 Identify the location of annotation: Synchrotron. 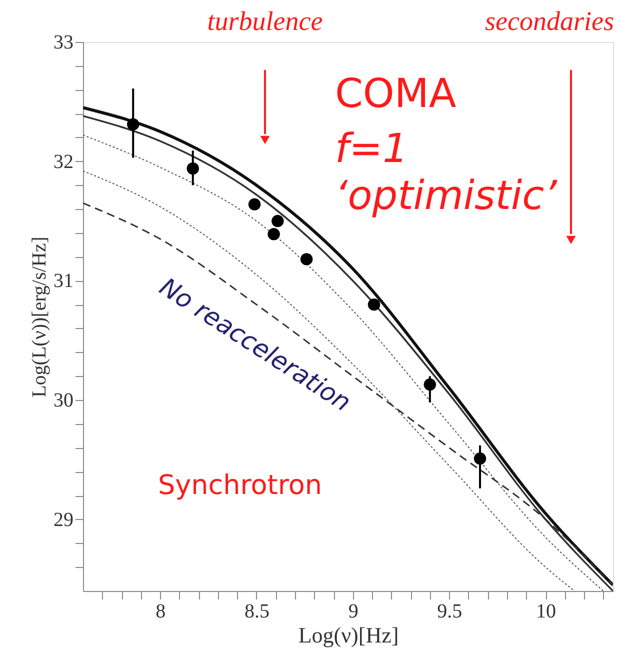
(240, 485).